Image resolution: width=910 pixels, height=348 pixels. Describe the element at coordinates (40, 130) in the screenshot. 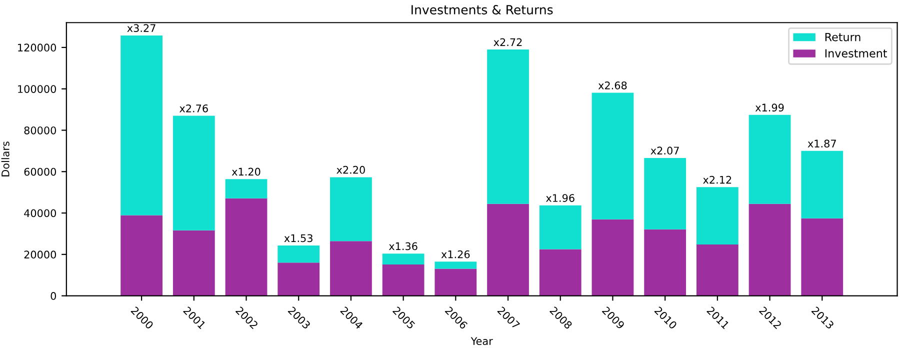

I see `y-tick-label: 80000` at that location.